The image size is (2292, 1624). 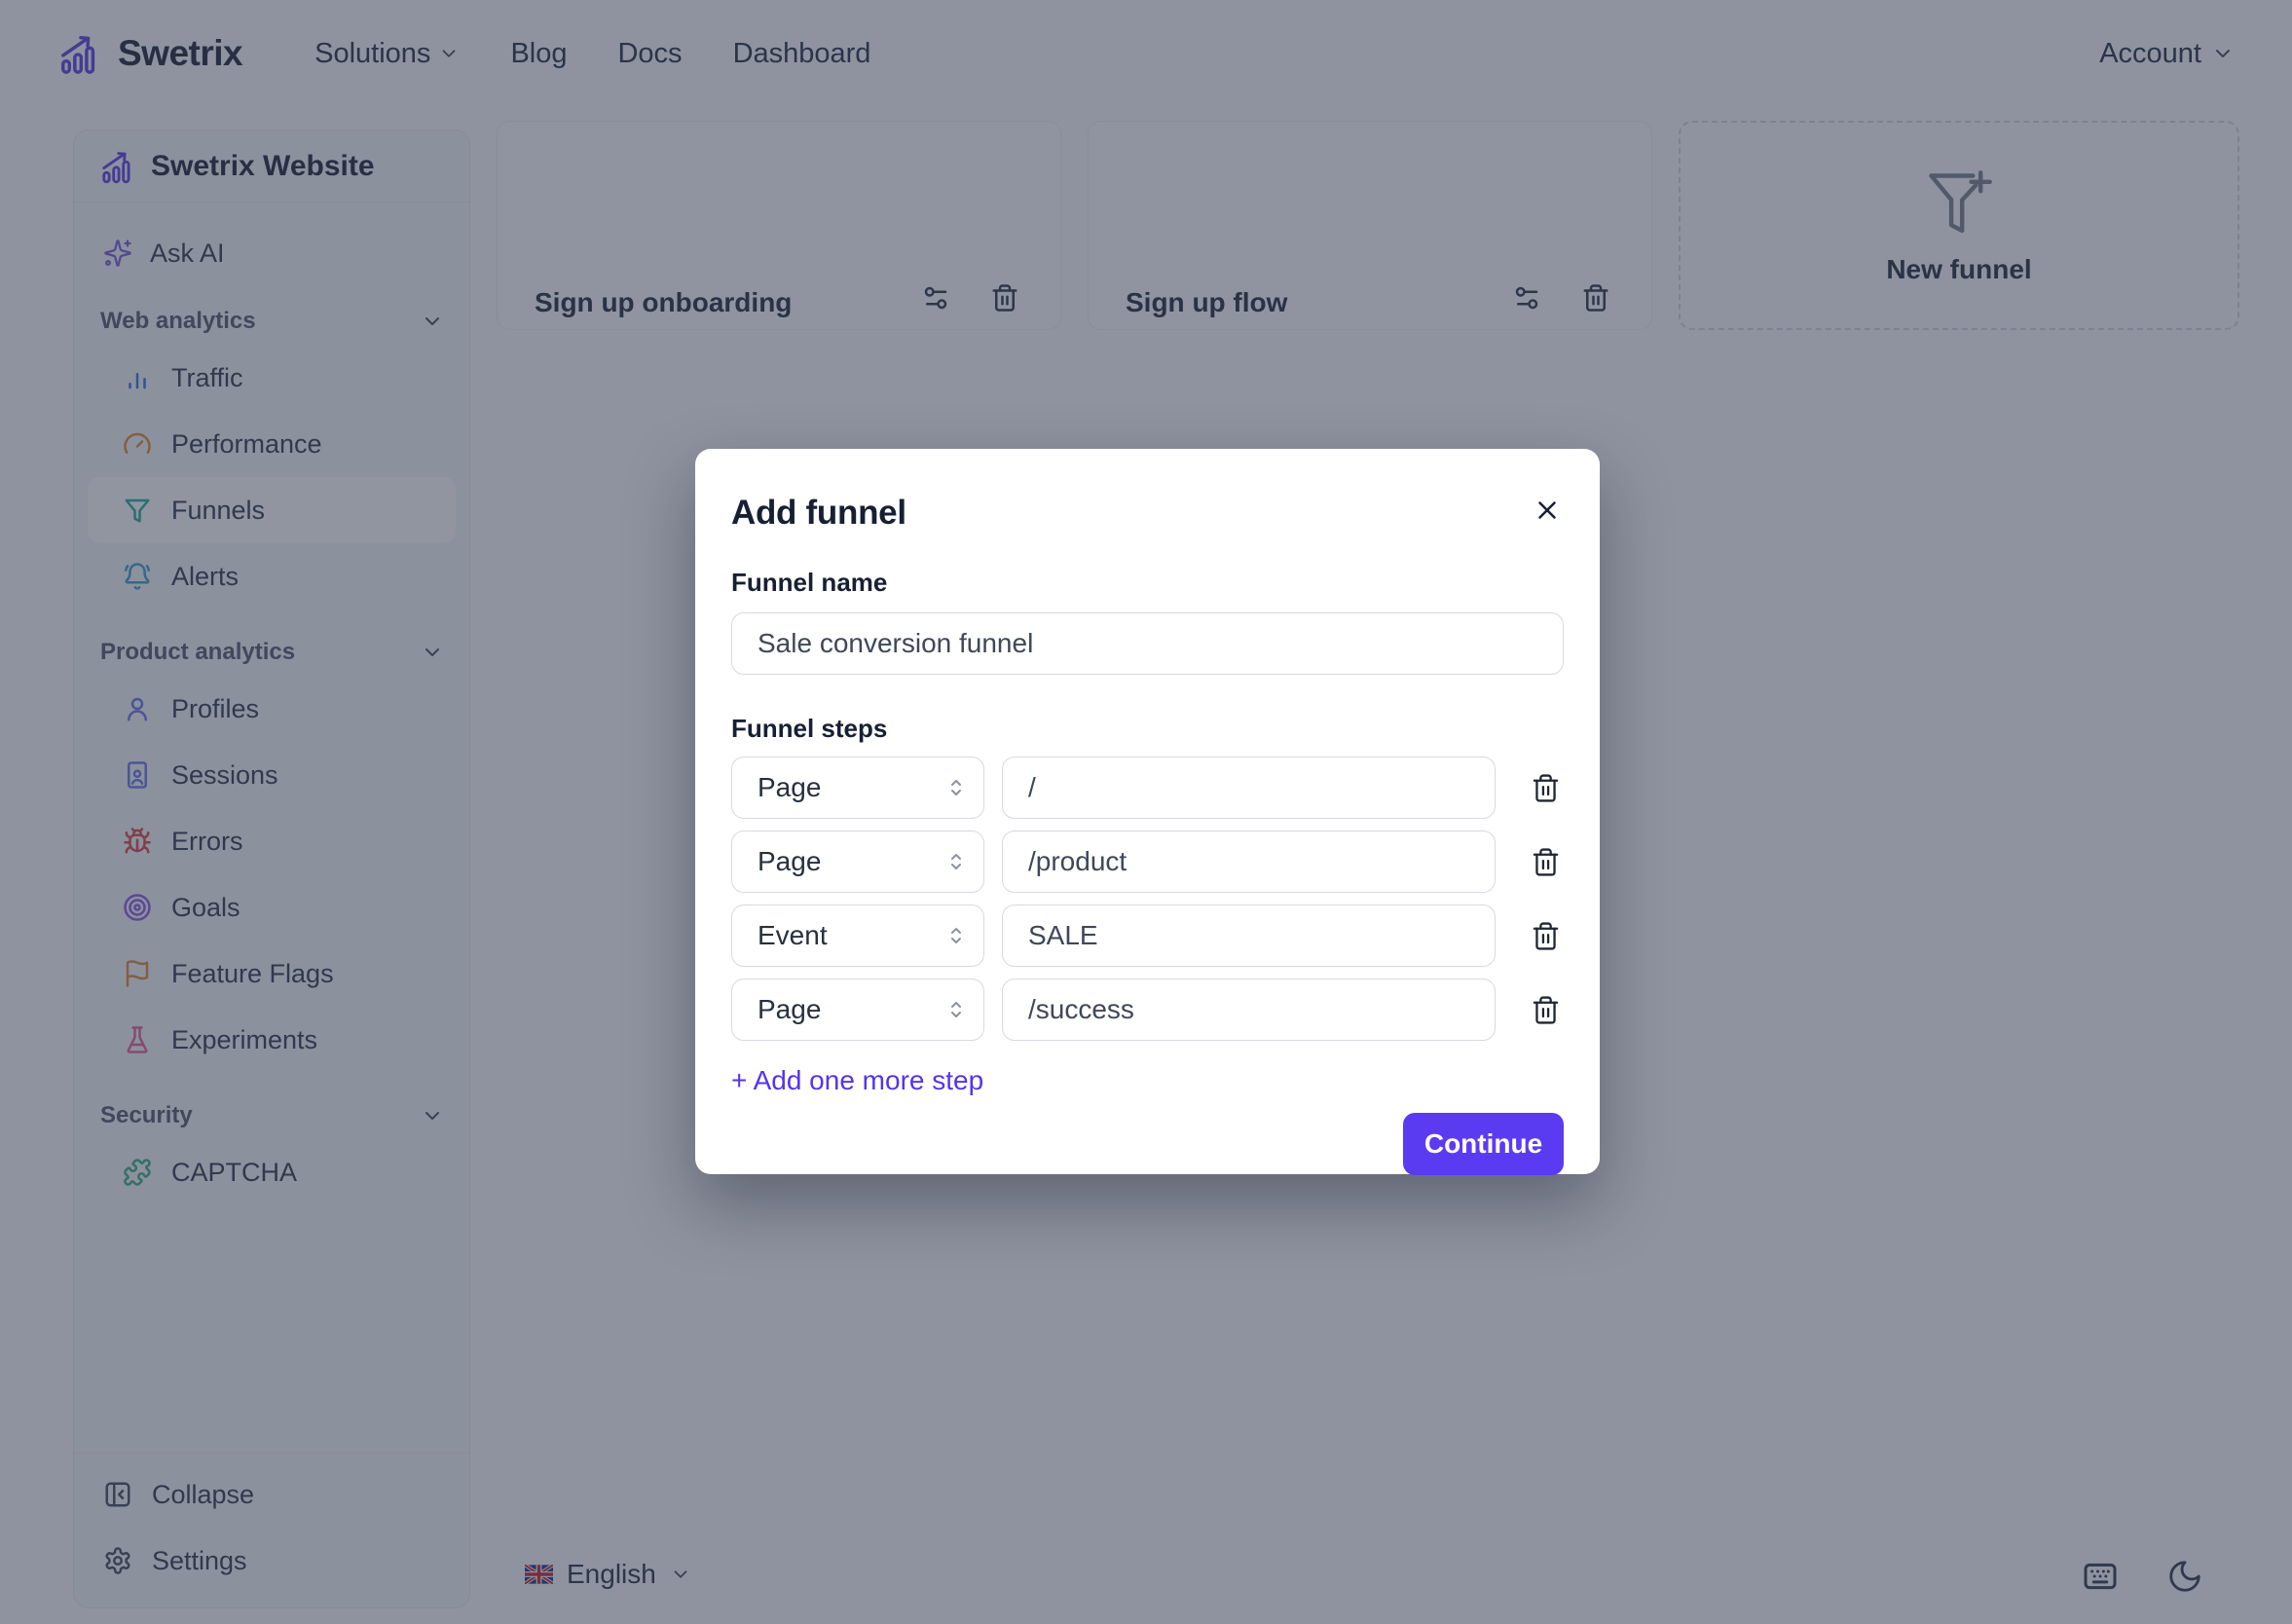 I want to click on puzzle-icon, so click(x=137, y=1172).